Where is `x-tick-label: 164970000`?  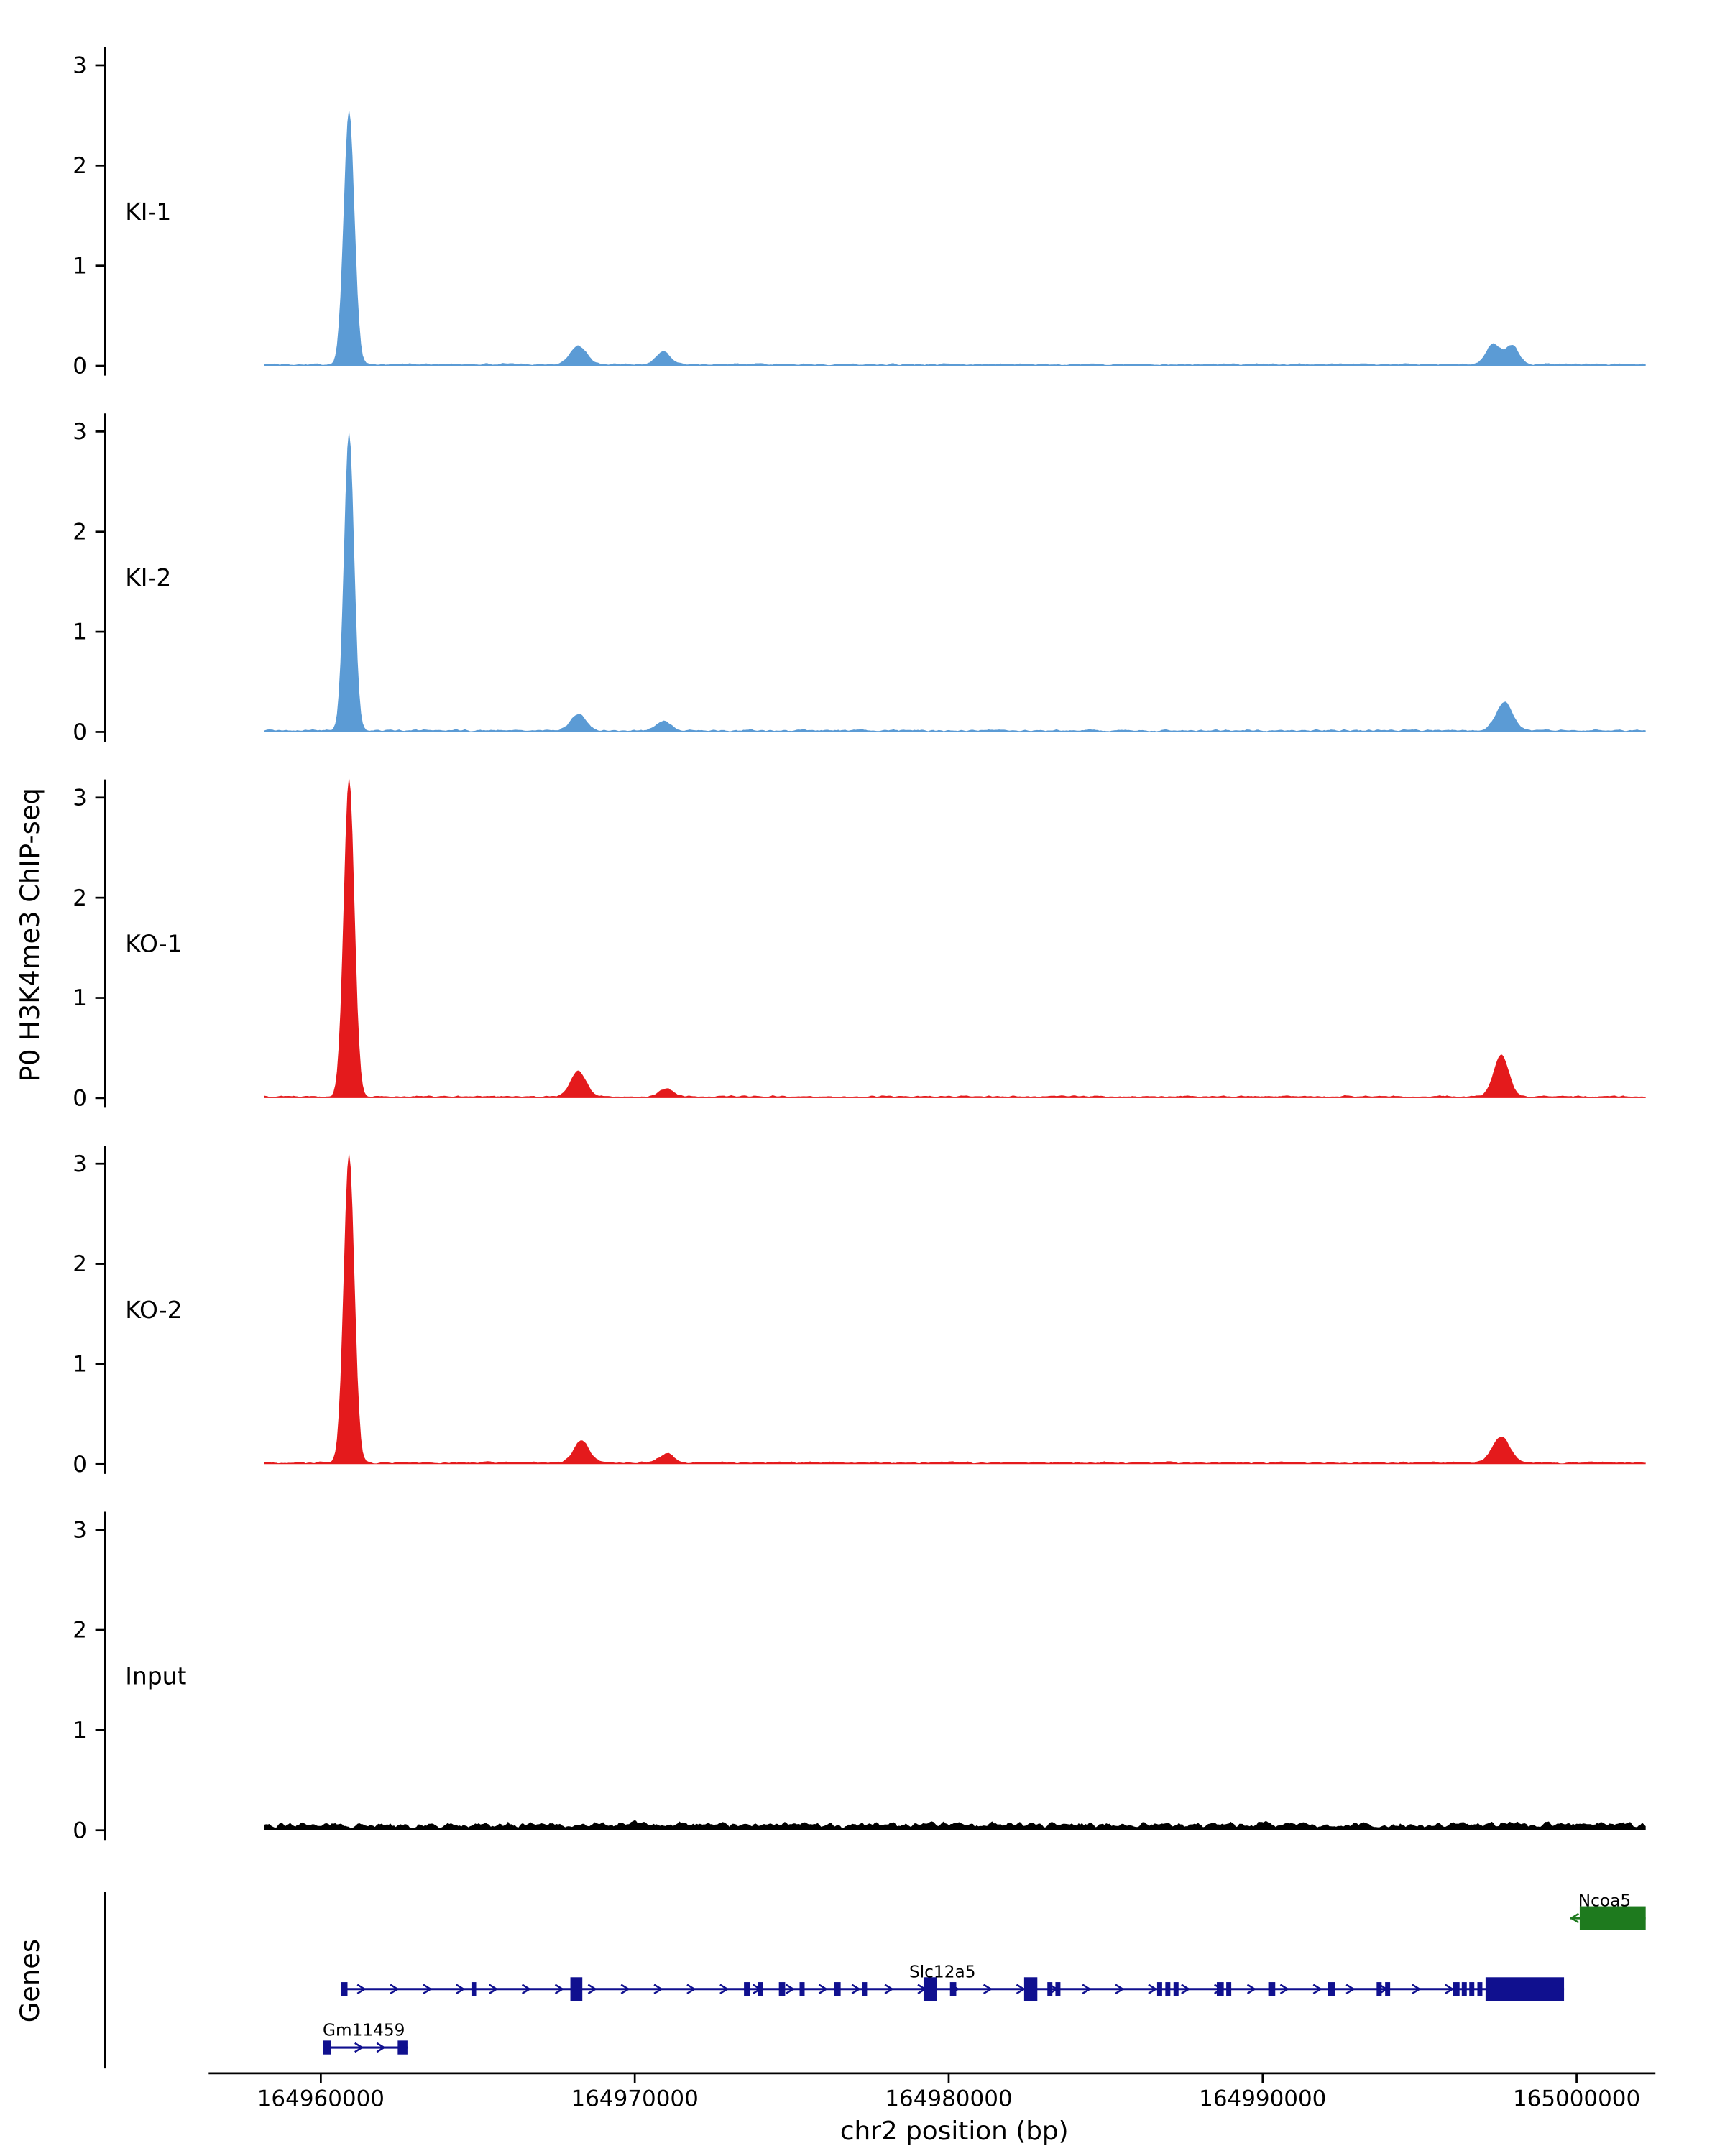 x-tick-label: 164970000 is located at coordinates (635, 2098).